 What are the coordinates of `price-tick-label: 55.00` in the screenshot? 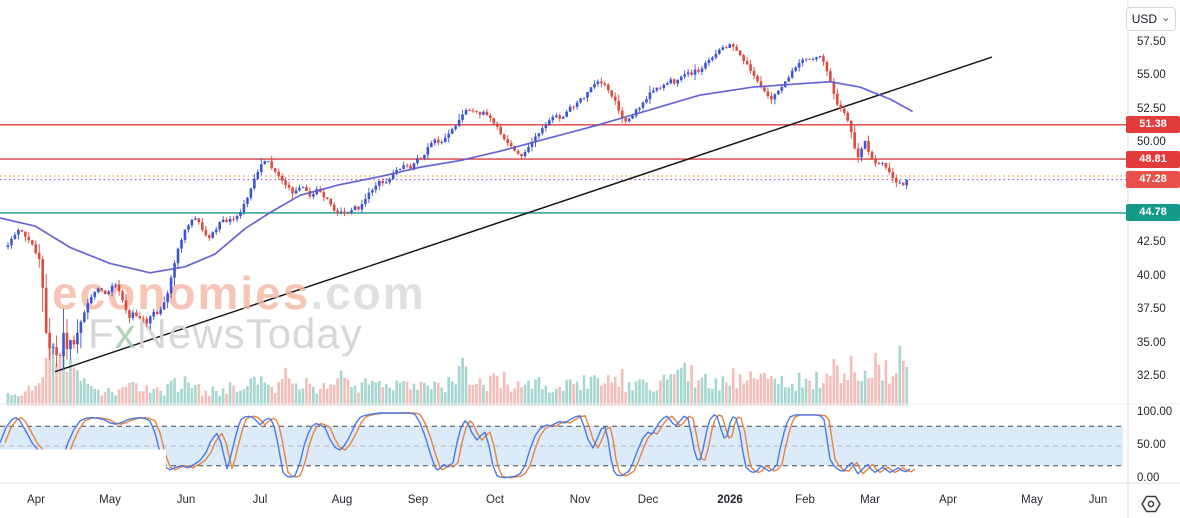 It's located at (1151, 75).